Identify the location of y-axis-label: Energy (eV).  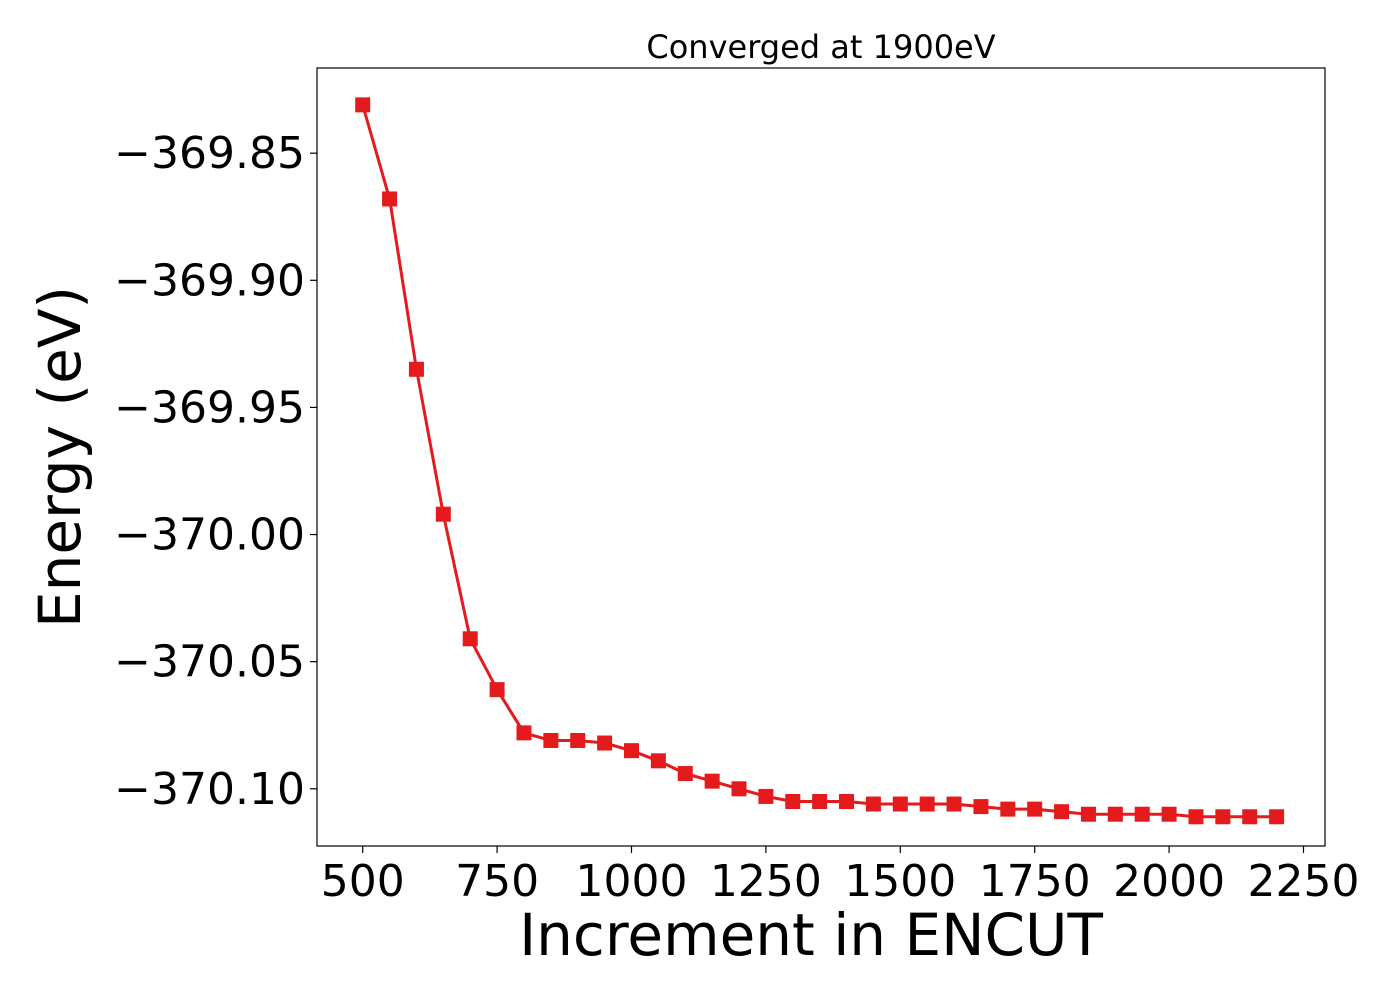
(60, 457).